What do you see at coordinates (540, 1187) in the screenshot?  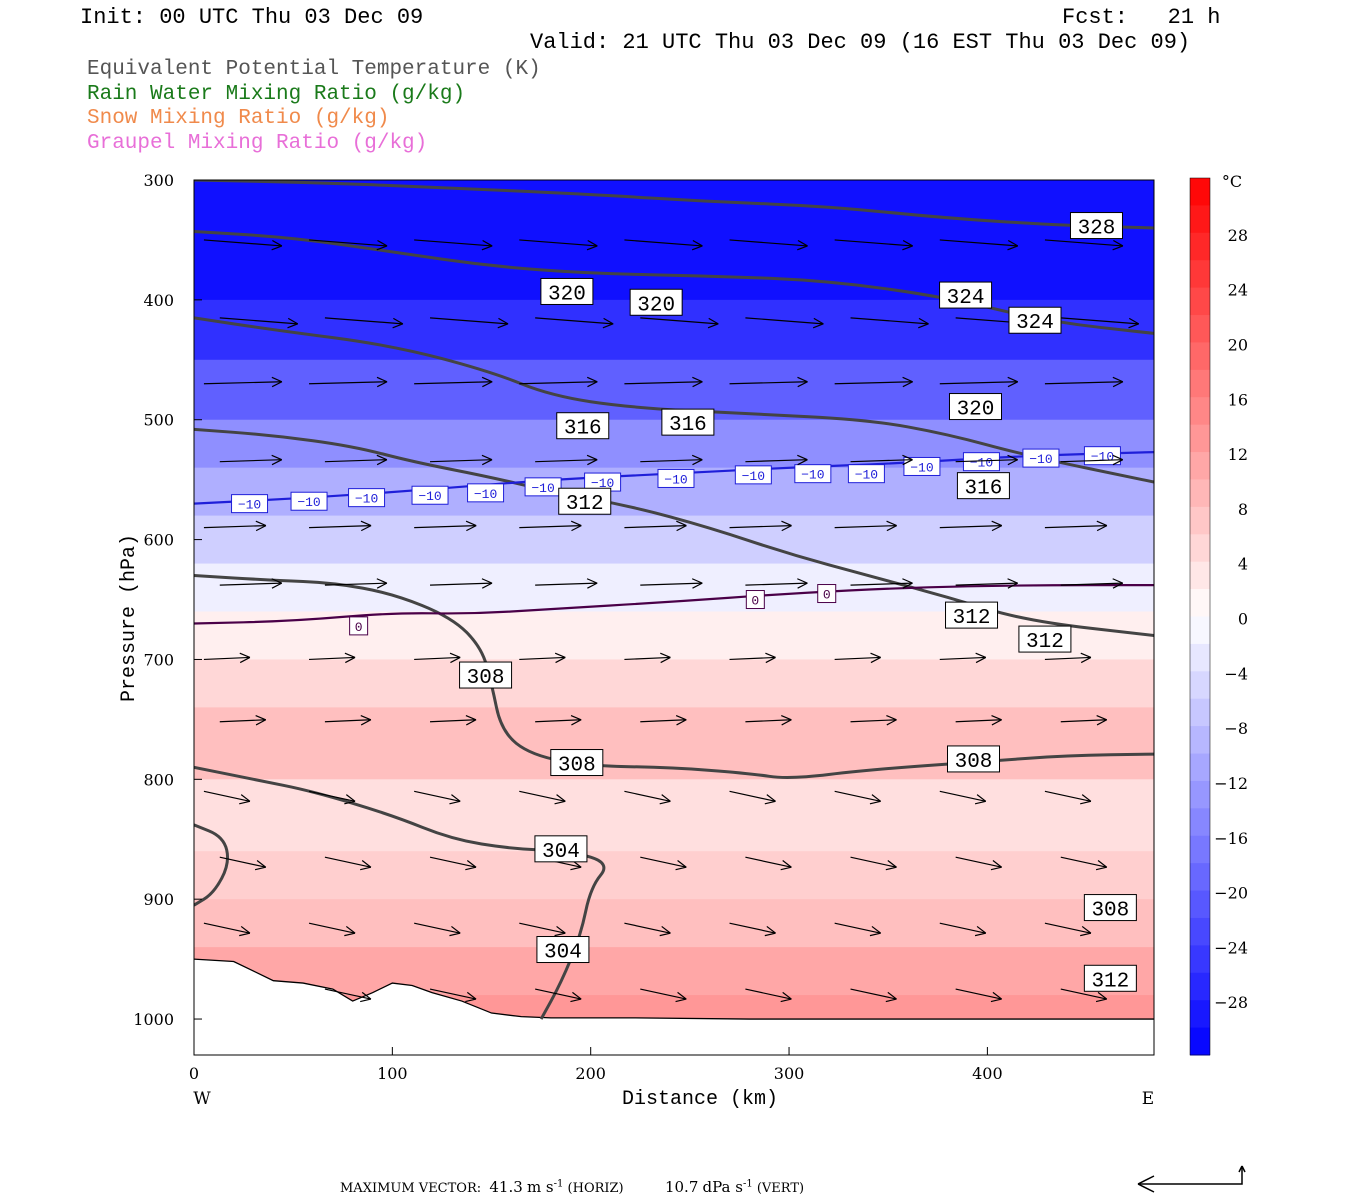 I see `max-vector-horiz-unit: m s` at bounding box center [540, 1187].